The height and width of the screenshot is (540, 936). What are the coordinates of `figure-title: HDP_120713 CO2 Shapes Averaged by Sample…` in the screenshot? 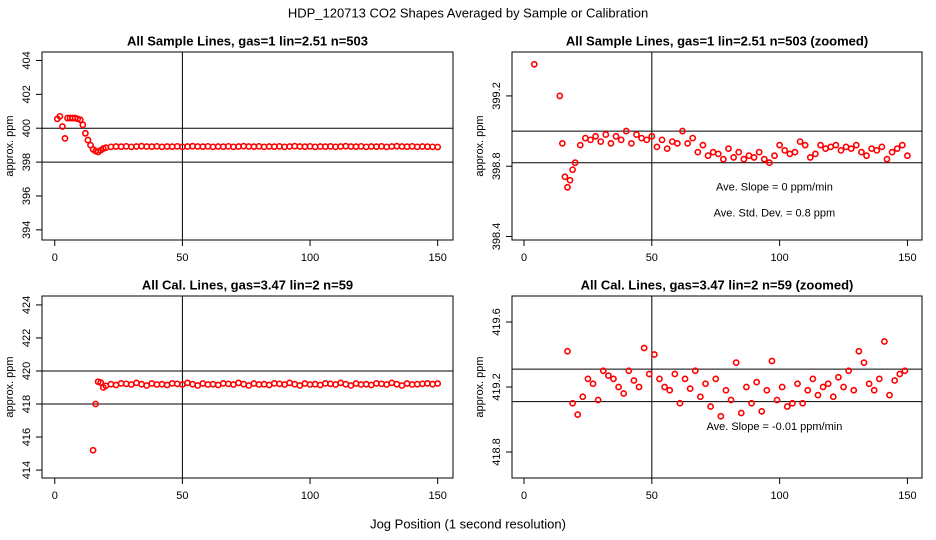 It's located at (468, 12).